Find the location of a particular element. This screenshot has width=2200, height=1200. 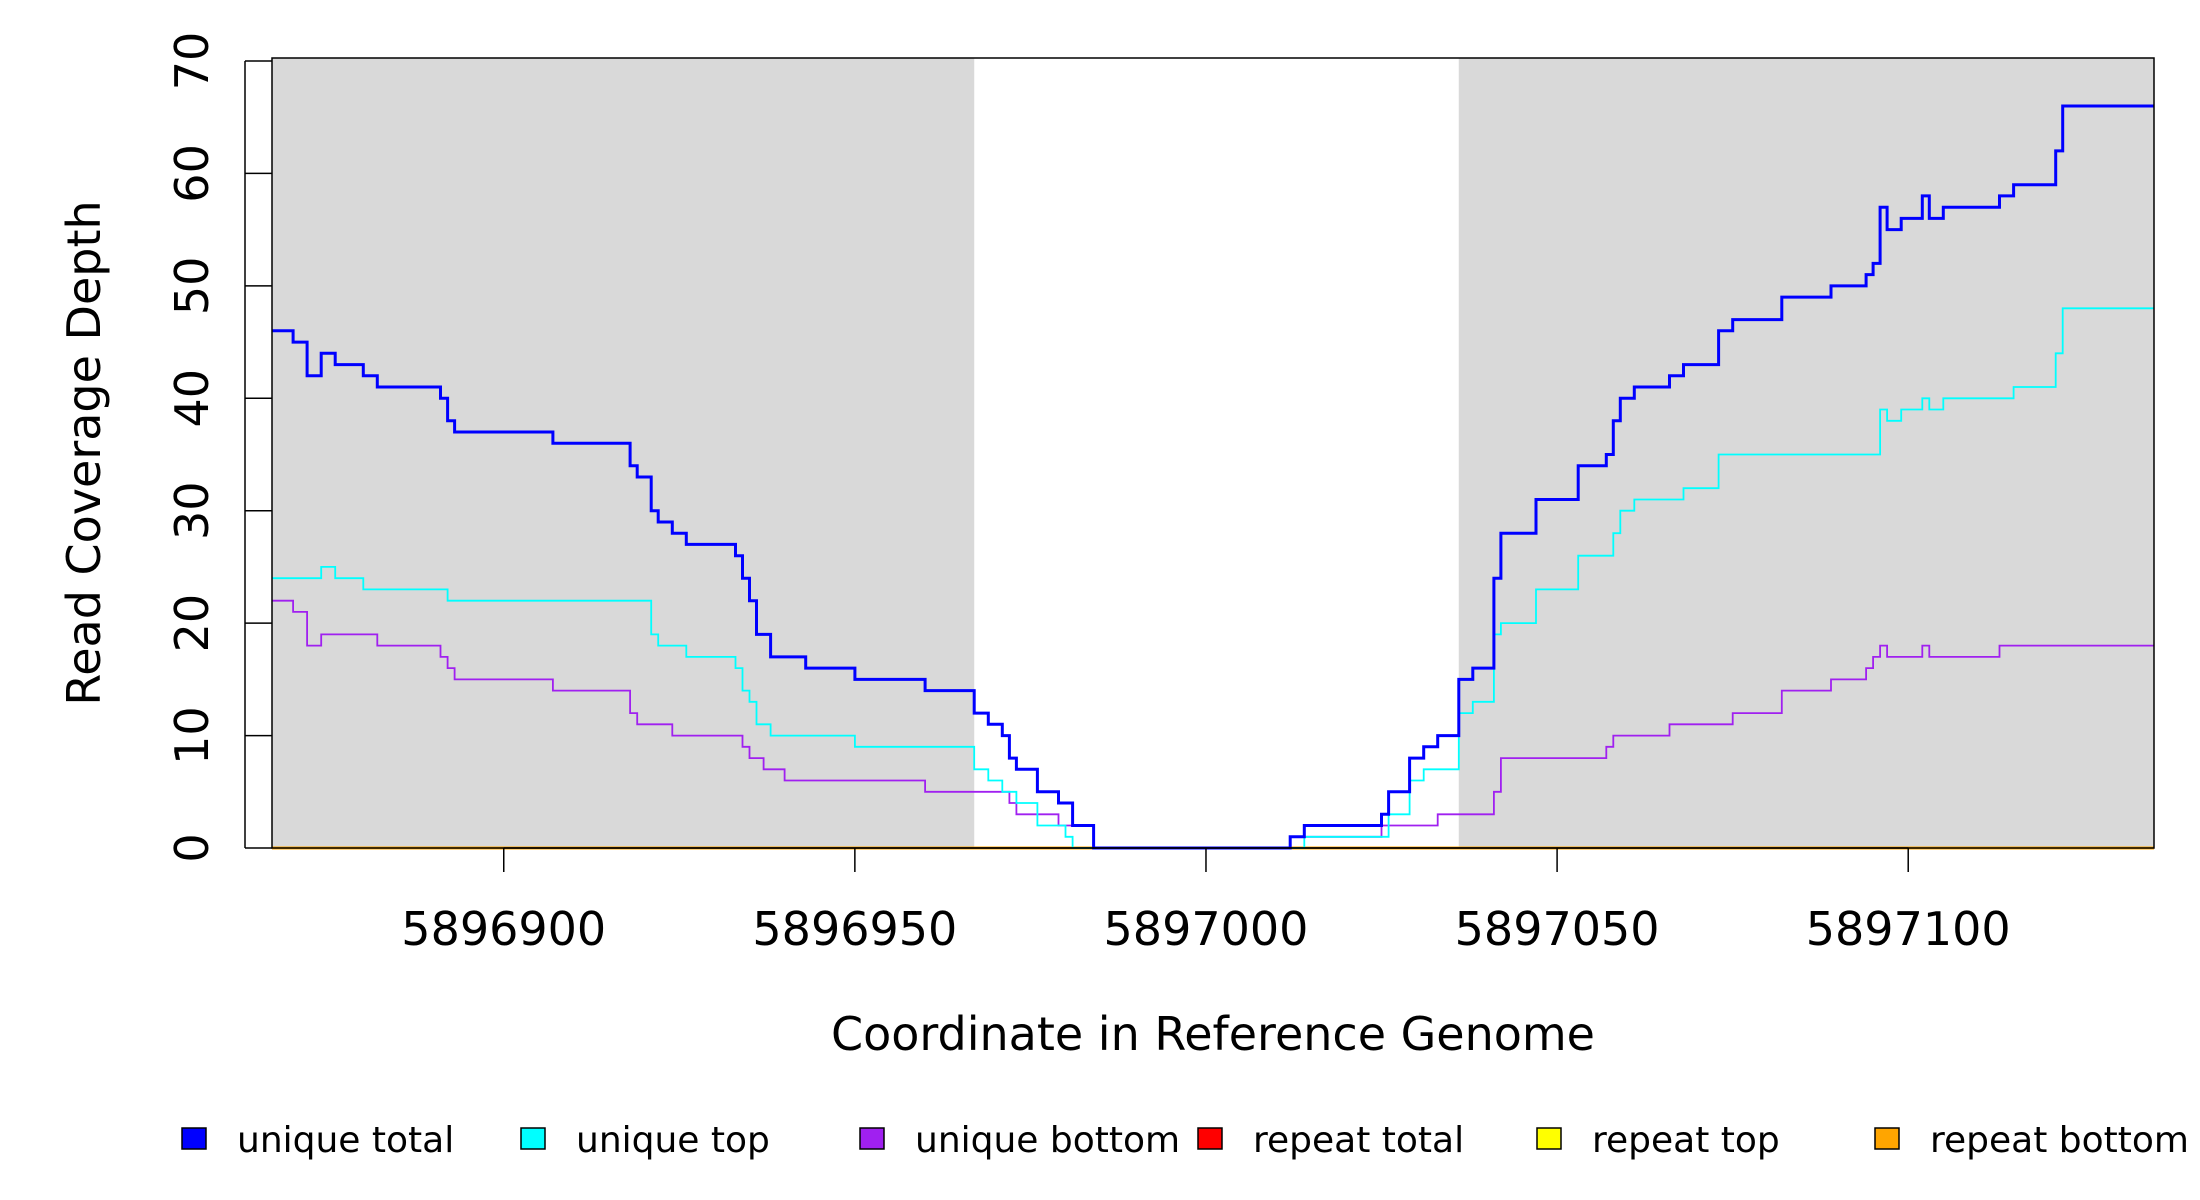

y-tick-label: 50 is located at coordinates (192, 286).